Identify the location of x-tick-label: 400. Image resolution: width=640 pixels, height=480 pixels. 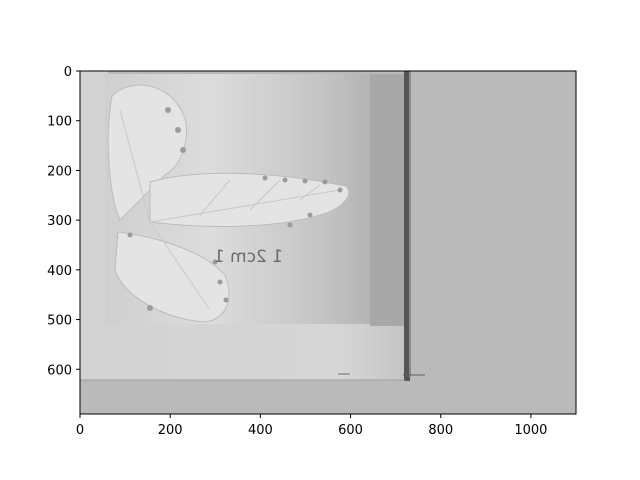
(260, 430).